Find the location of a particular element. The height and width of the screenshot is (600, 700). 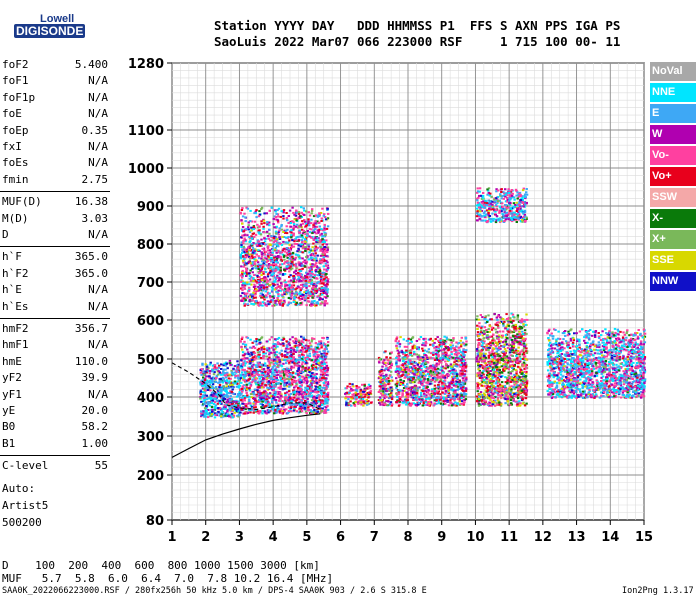

param-value: 1.00 is located at coordinates (95, 443).